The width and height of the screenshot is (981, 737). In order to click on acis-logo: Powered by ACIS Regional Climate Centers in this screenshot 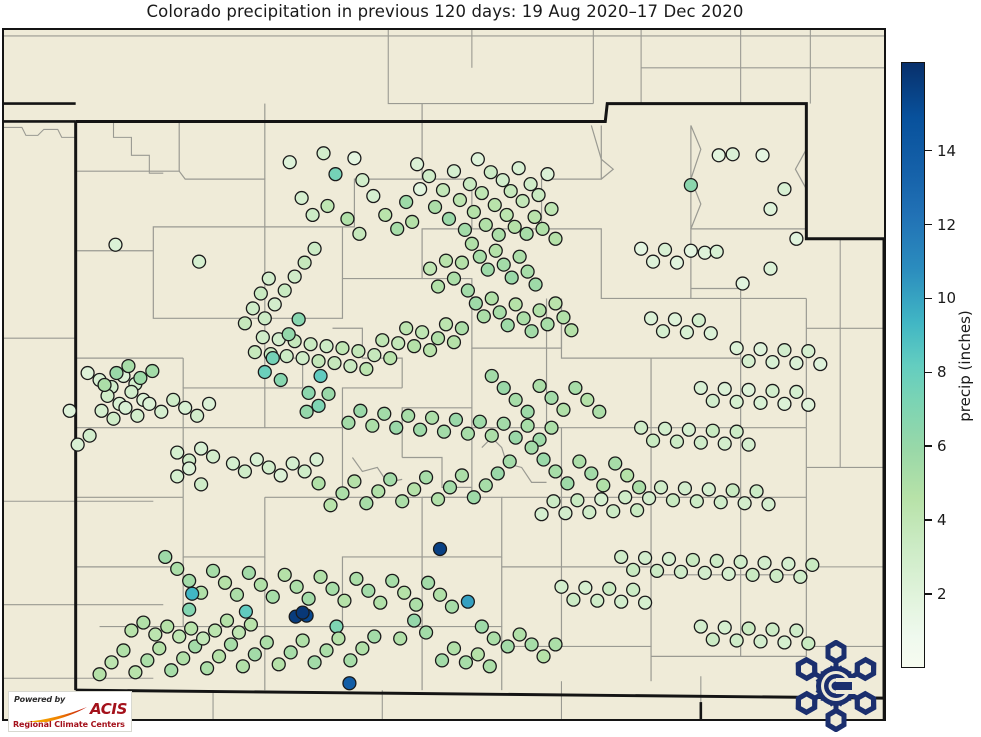, I will do `click(70, 711)`.